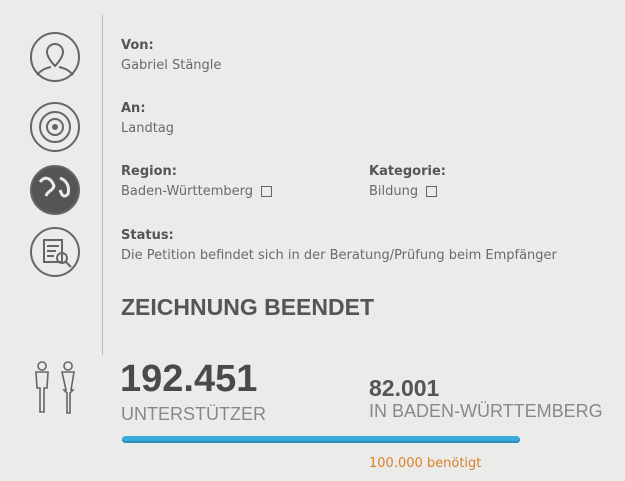  Describe the element at coordinates (189, 379) in the screenshot. I see `supporter-count: 192.451` at that location.